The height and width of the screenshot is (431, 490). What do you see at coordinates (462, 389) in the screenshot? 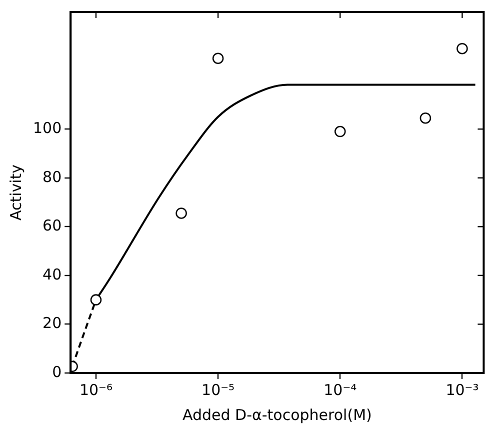
I see `x-tick-label: 10⁻³` at bounding box center [462, 389].